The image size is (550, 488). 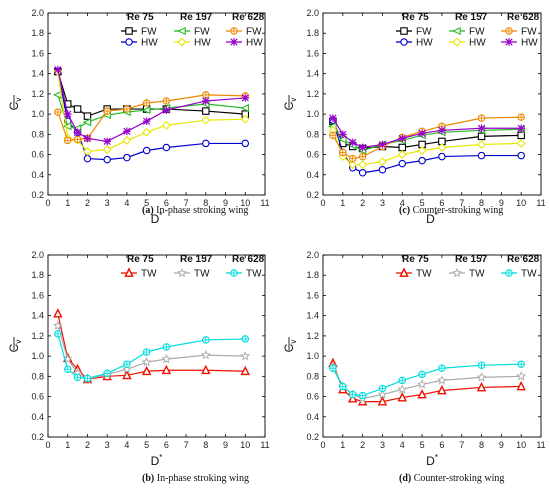 I want to click on y-tick-label: 1.8, so click(x=312, y=33).